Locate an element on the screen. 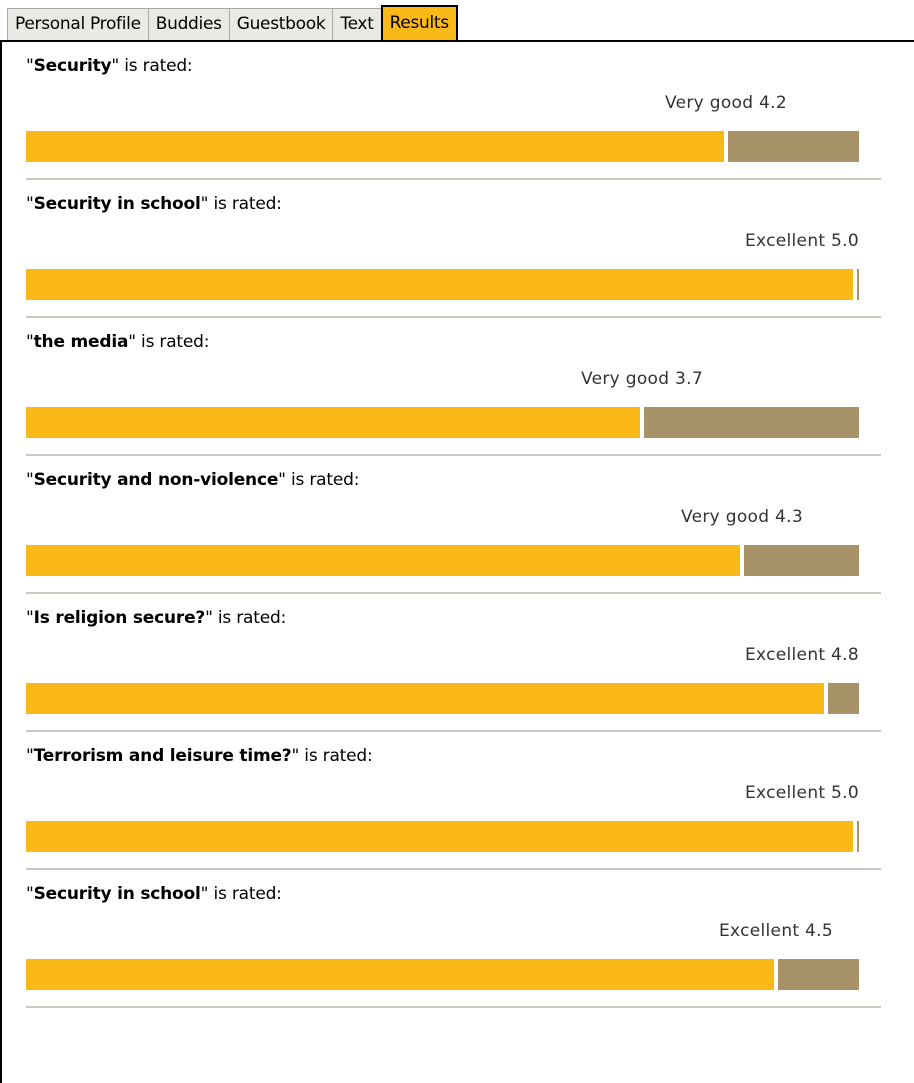 Image resolution: width=914 pixels, height=1083 pixels. rating-title: Is religion secure? is located at coordinates (119, 618).